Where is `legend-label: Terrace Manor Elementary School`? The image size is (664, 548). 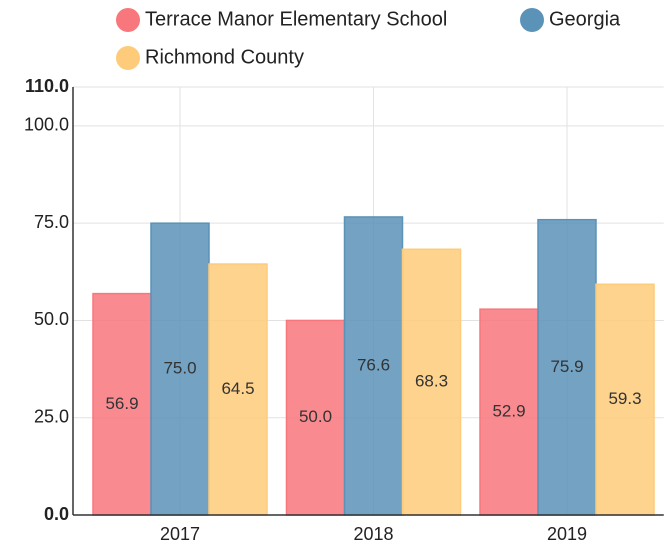 legend-label: Terrace Manor Elementary School is located at coordinates (296, 19).